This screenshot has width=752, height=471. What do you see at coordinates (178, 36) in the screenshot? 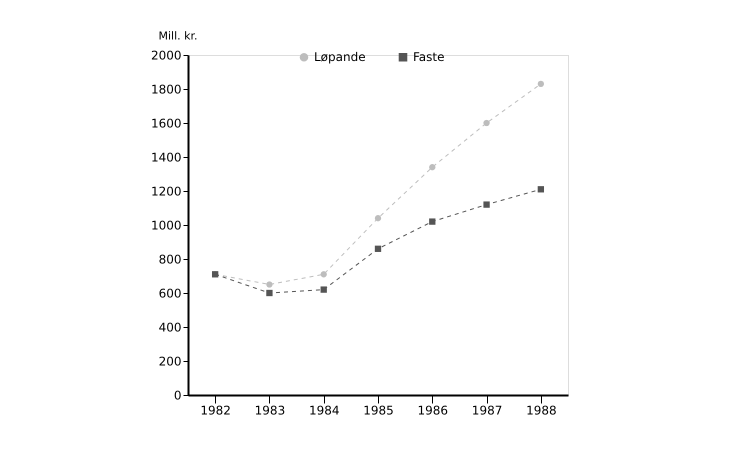
I see `y-axis-title: Mill. kr.` at bounding box center [178, 36].